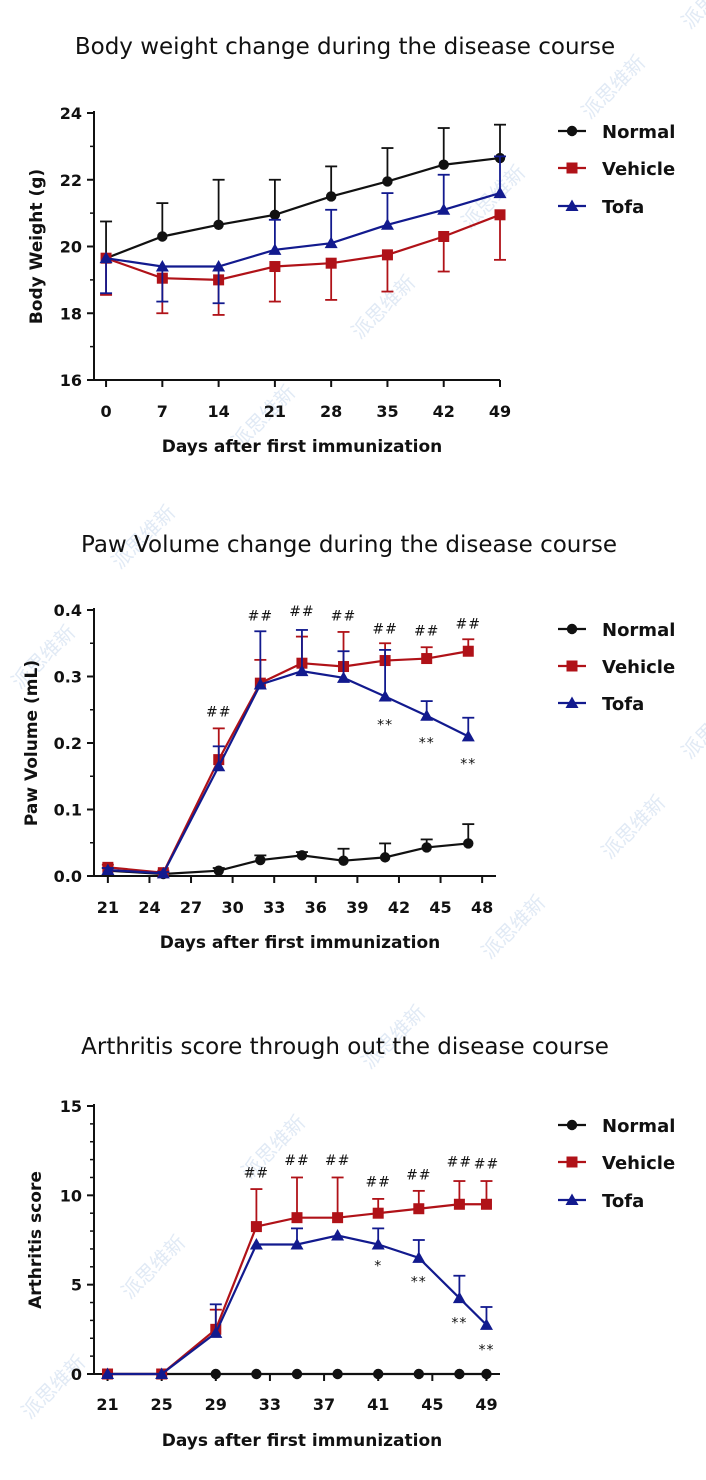 The height and width of the screenshot is (1480, 706). What do you see at coordinates (37, 246) in the screenshot?
I see `y-axis-label: Body Weight (g)` at bounding box center [37, 246].